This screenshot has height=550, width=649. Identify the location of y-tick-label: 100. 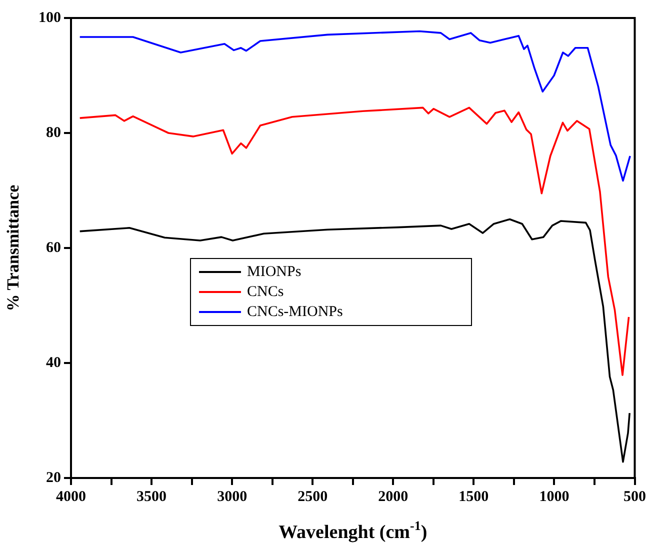
(49, 18).